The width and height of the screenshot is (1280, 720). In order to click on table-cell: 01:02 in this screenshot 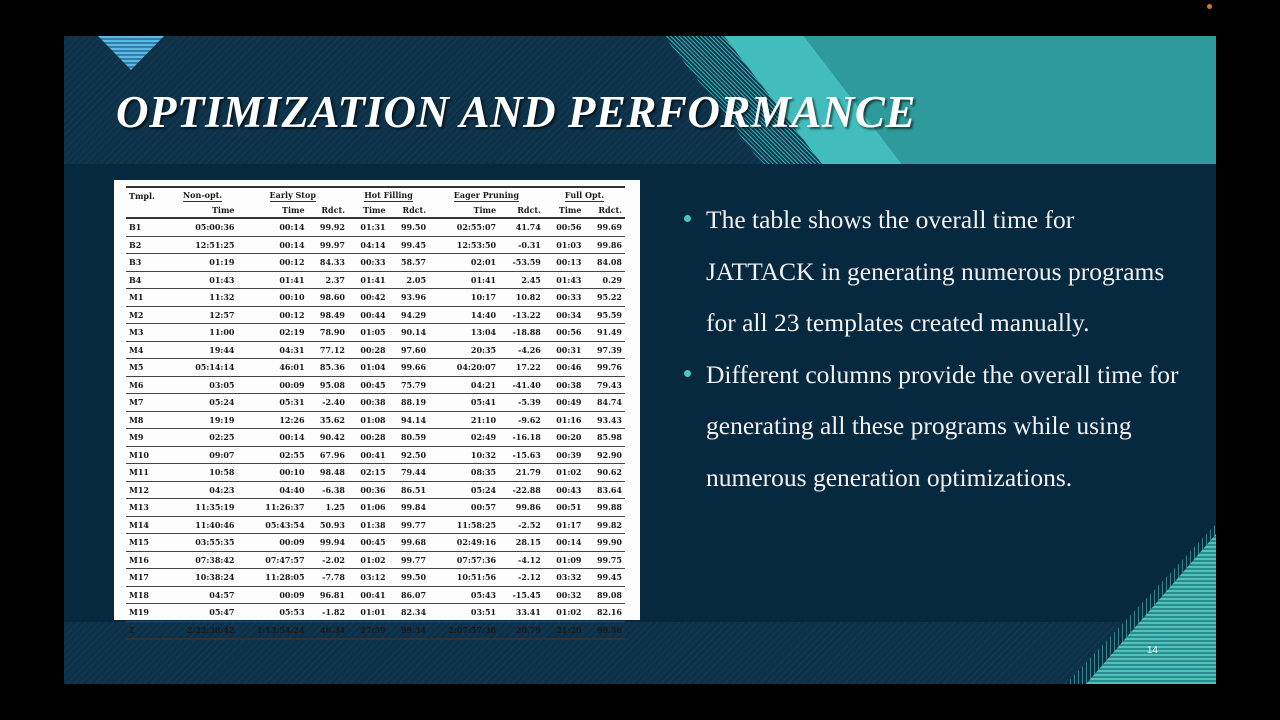, I will do `click(564, 612)`.